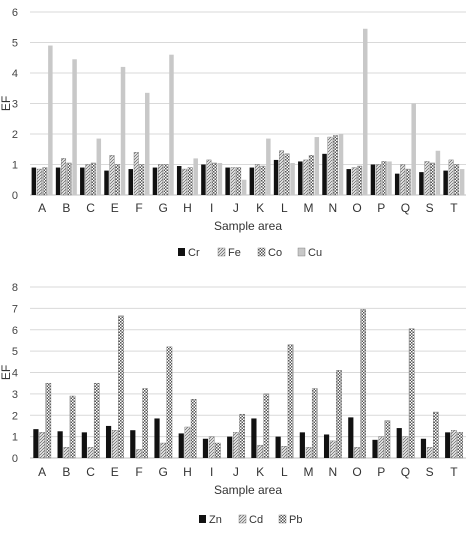 The width and height of the screenshot is (474, 535). What do you see at coordinates (375, 448) in the screenshot?
I see `bar-zn-p` at bounding box center [375, 448].